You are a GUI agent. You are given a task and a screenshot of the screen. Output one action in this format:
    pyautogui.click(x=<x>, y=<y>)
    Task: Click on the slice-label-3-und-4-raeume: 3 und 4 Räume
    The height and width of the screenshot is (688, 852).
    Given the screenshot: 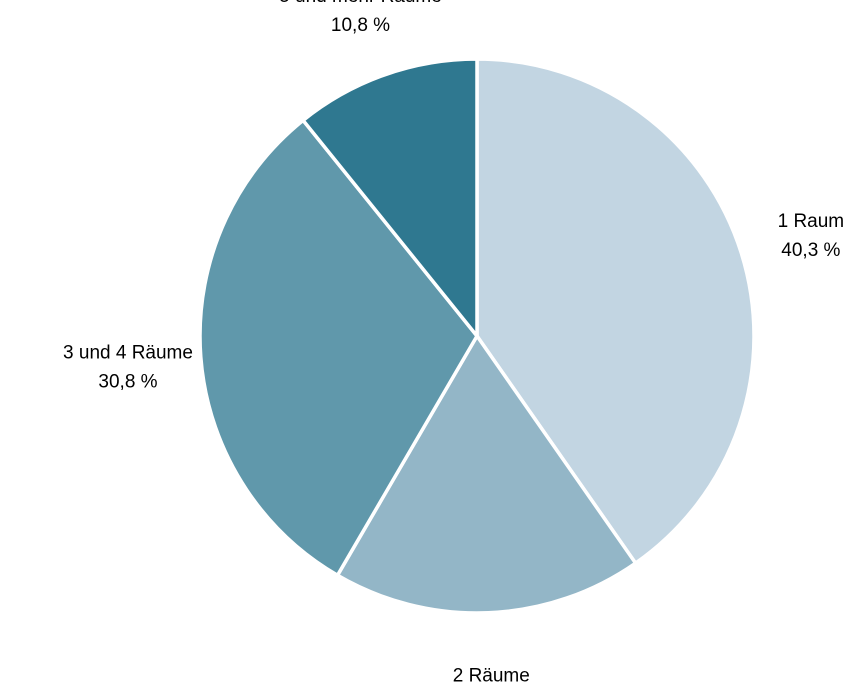 What is the action you would take?
    pyautogui.click(x=128, y=352)
    